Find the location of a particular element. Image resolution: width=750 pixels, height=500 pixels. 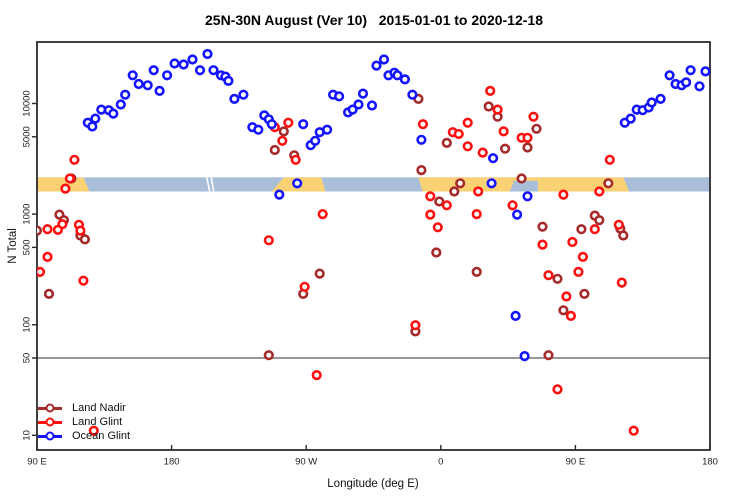

y-tick-label: 50 is located at coordinates (27, 358).